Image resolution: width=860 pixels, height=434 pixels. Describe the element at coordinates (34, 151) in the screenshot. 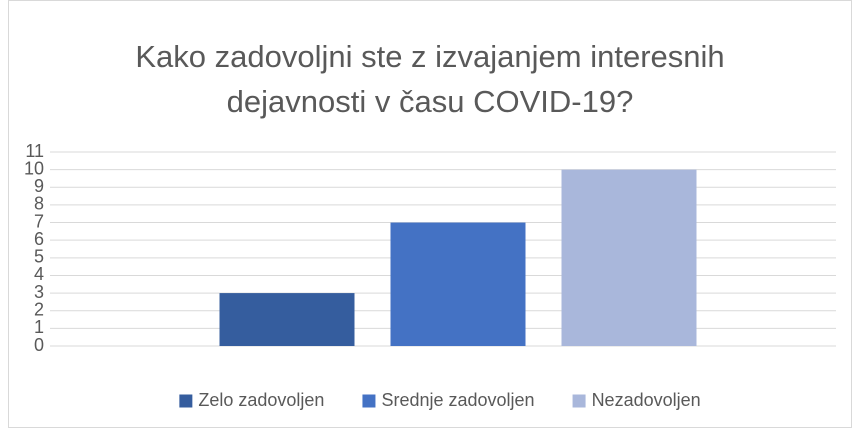

I see `y-tick-label: 11` at that location.